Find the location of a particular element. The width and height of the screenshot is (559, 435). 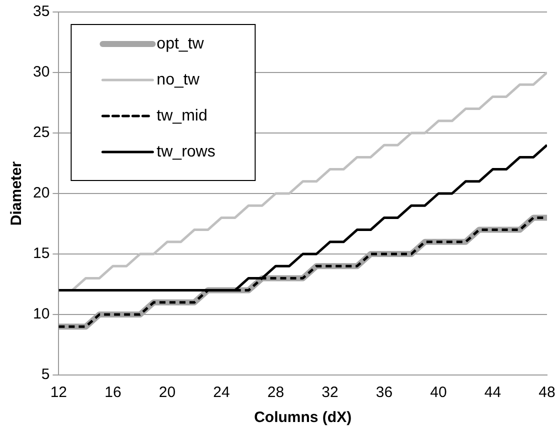

y-tick-label: 10 is located at coordinates (41, 314).